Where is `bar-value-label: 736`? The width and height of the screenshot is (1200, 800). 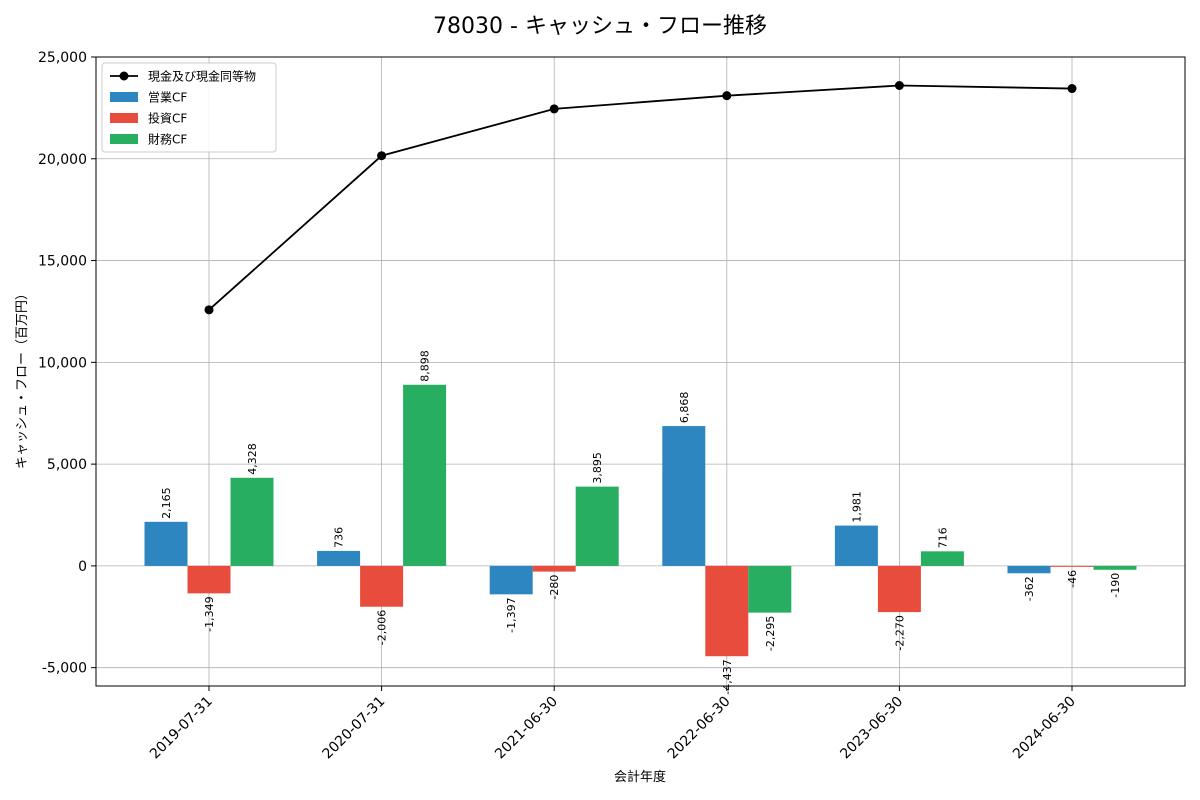 bar-value-label: 736 is located at coordinates (339, 537).